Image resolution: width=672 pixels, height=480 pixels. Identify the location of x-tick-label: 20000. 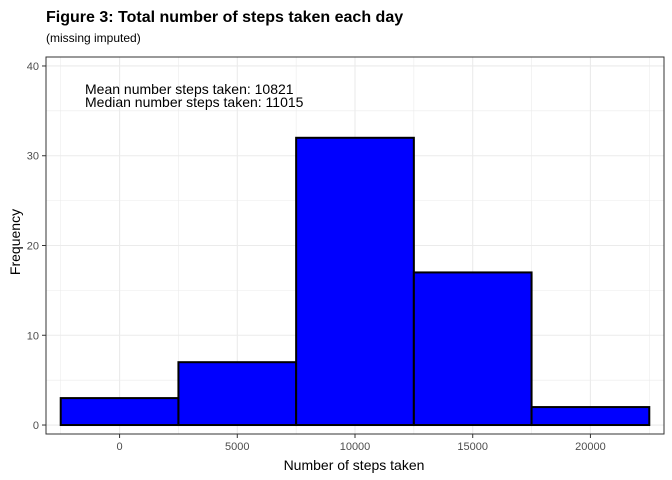
(590, 447).